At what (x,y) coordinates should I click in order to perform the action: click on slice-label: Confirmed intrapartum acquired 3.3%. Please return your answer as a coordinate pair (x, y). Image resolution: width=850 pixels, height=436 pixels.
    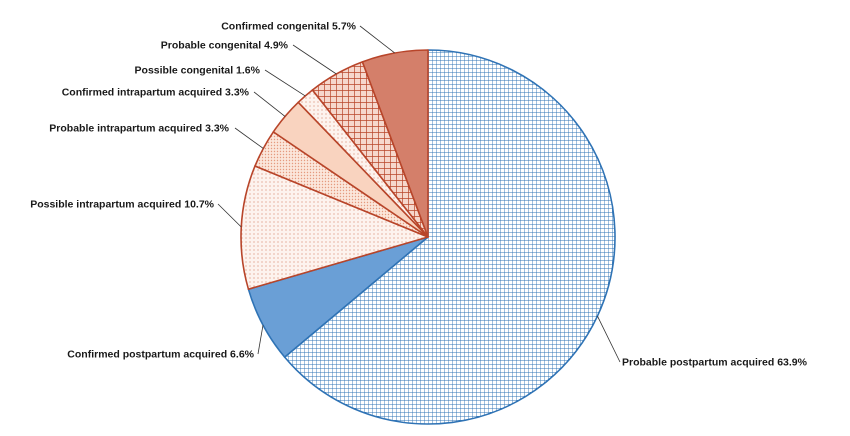
    Looking at the image, I should click on (156, 93).